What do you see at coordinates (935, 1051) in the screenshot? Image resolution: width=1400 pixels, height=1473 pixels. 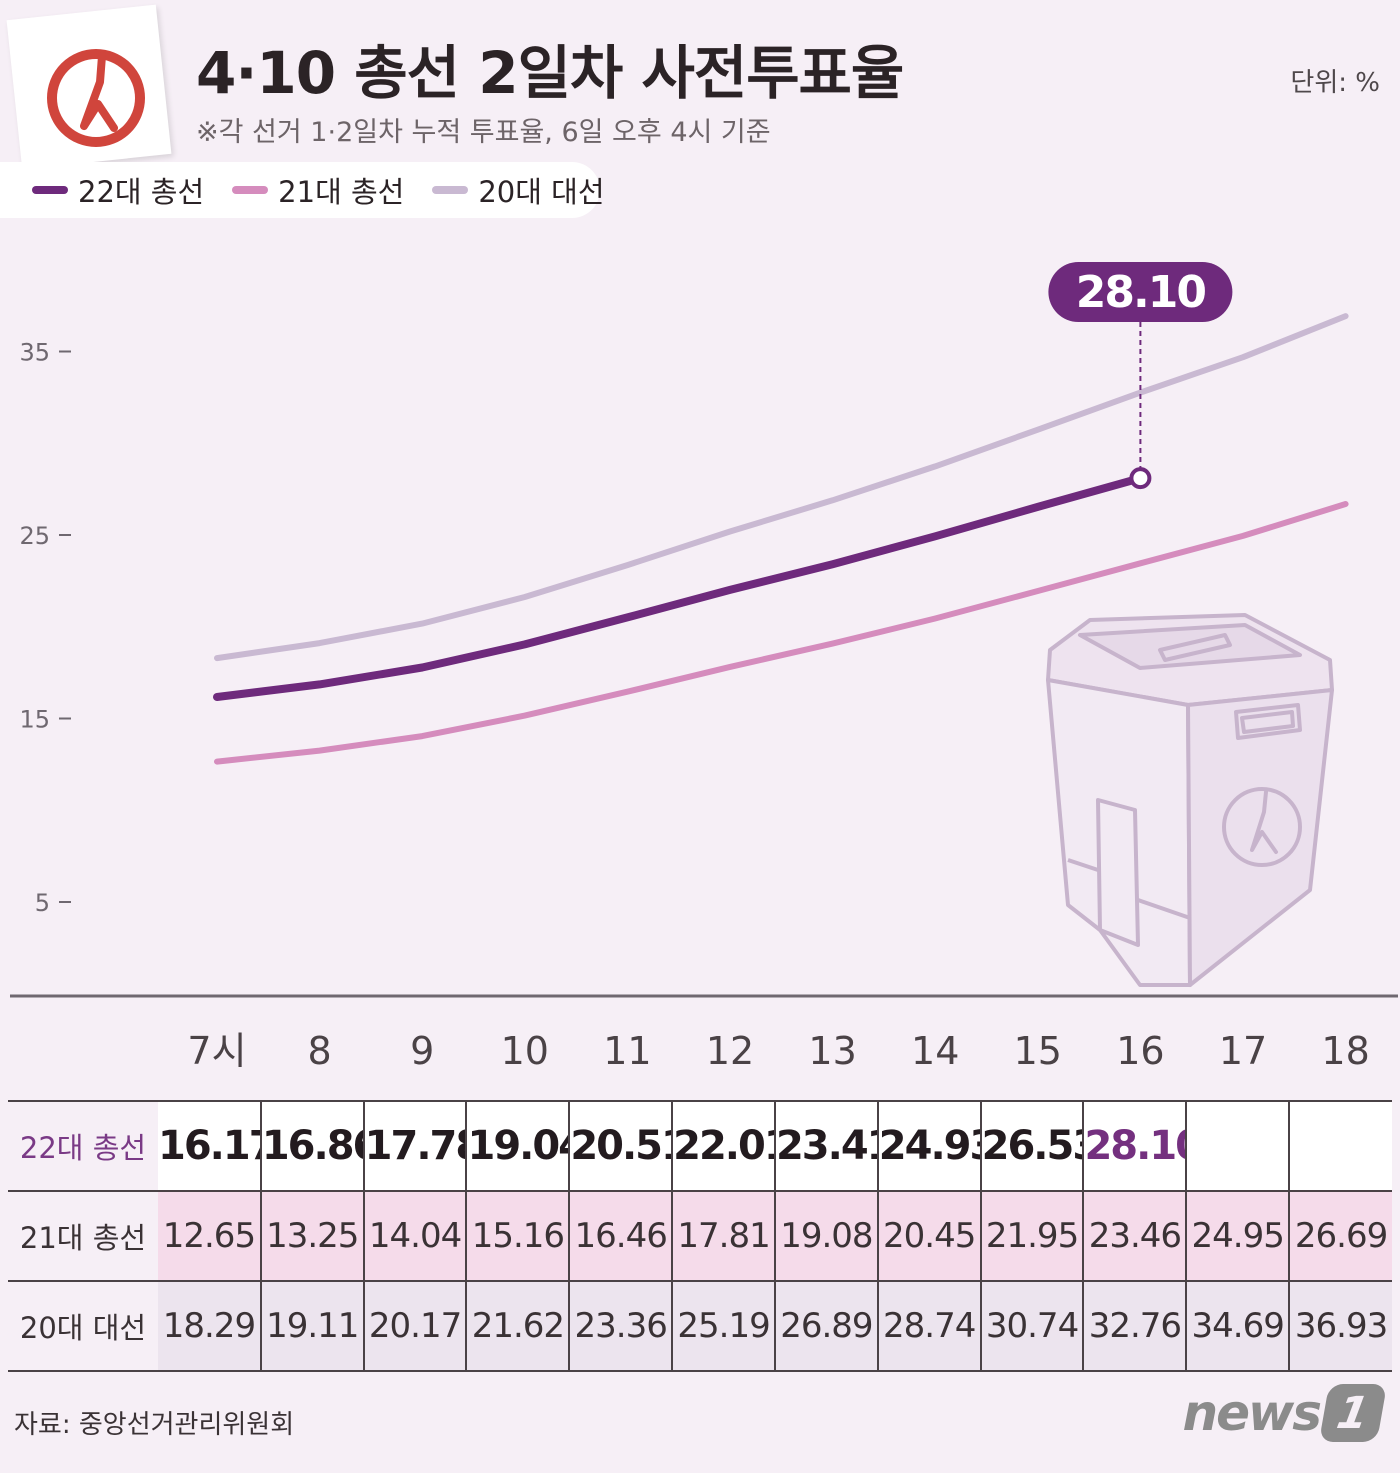 I see `x-tick-label: 14` at bounding box center [935, 1051].